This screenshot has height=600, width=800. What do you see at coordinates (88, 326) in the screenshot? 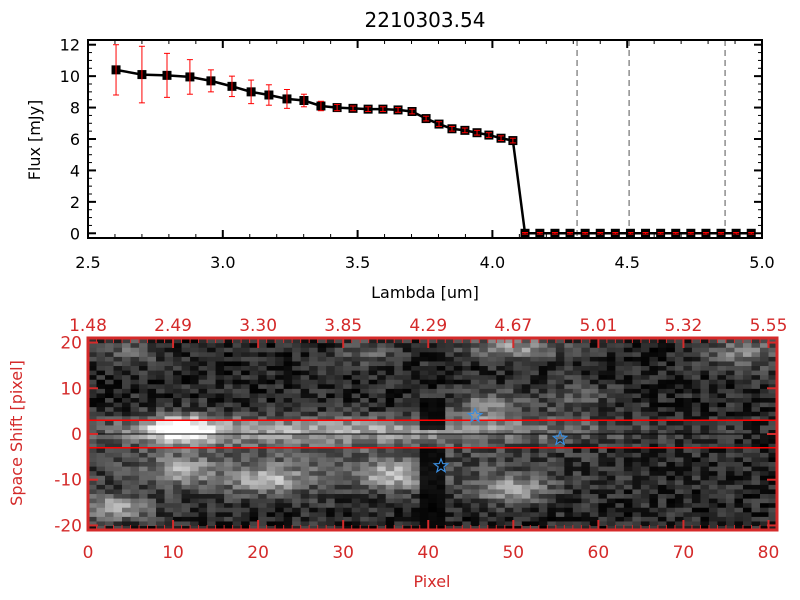
I see `top-x-tick-label: 1.48` at bounding box center [88, 326].